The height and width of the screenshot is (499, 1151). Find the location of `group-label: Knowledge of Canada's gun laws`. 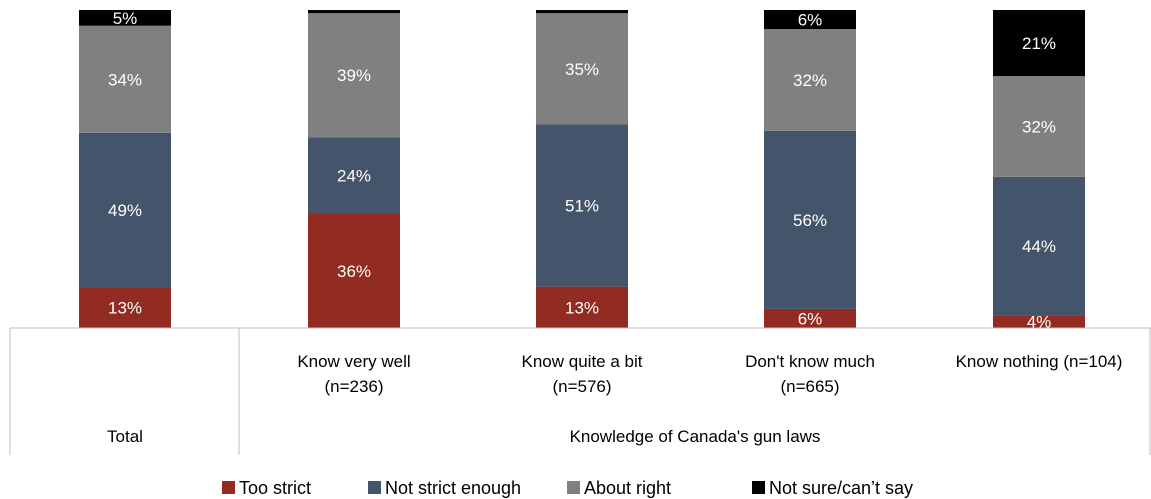

group-label: Knowledge of Canada's gun laws is located at coordinates (695, 436).